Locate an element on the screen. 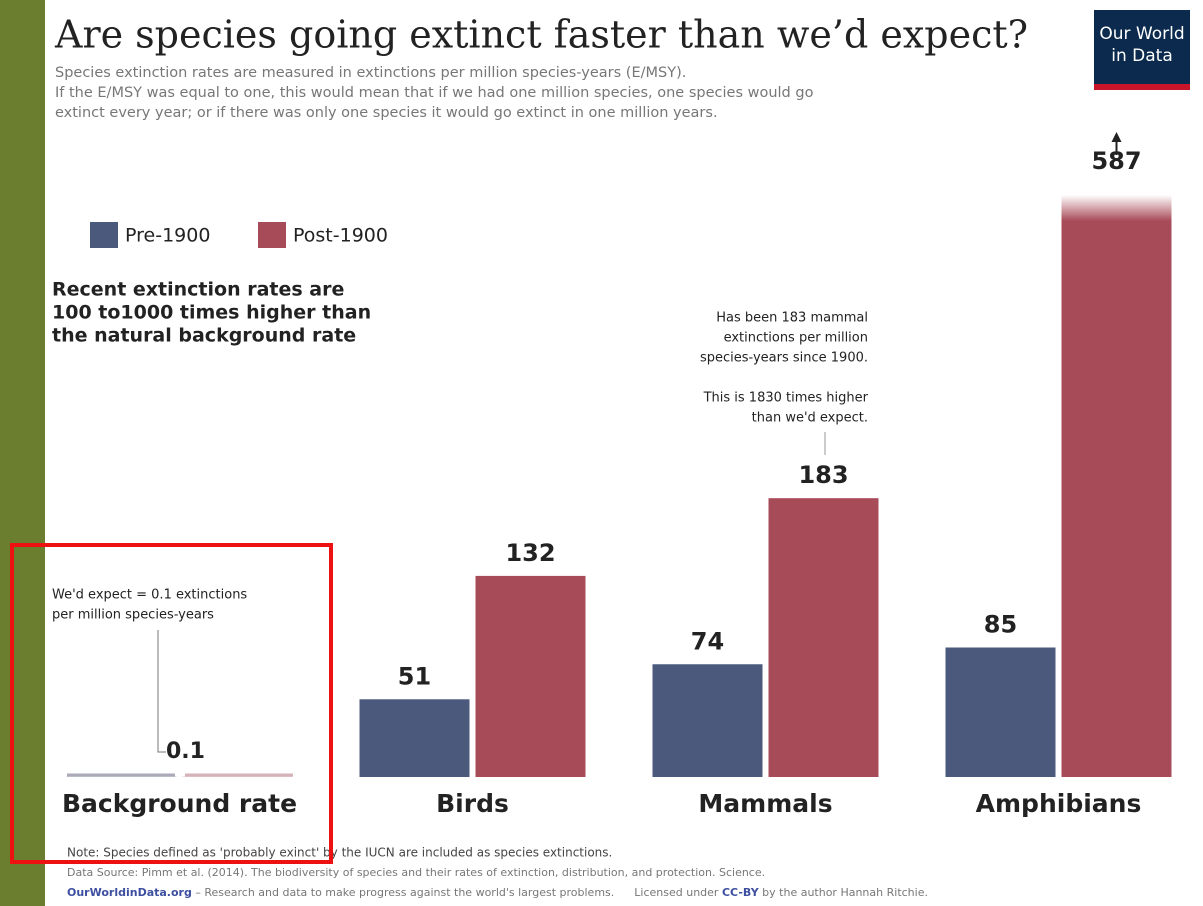 The height and width of the screenshot is (906, 1203). x-tick-label: Background rate is located at coordinates (179, 803).